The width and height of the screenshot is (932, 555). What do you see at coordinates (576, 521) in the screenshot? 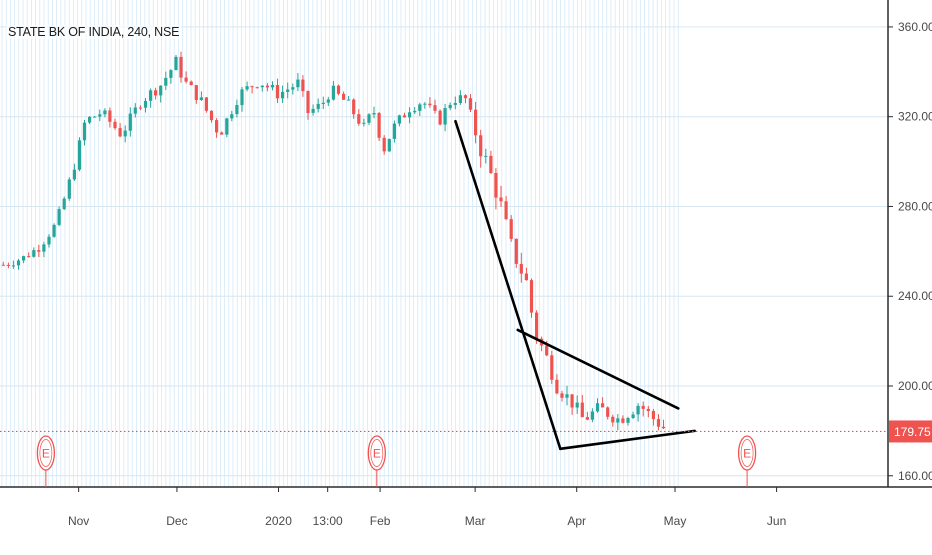
I see `time-tick-label: Apr` at bounding box center [576, 521].